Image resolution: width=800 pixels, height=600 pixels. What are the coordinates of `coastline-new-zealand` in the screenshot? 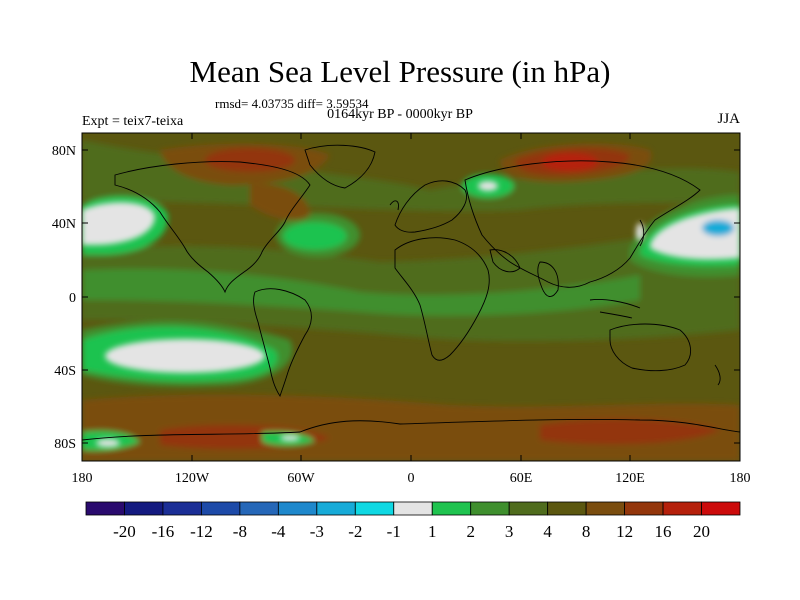 It's located at (717, 375).